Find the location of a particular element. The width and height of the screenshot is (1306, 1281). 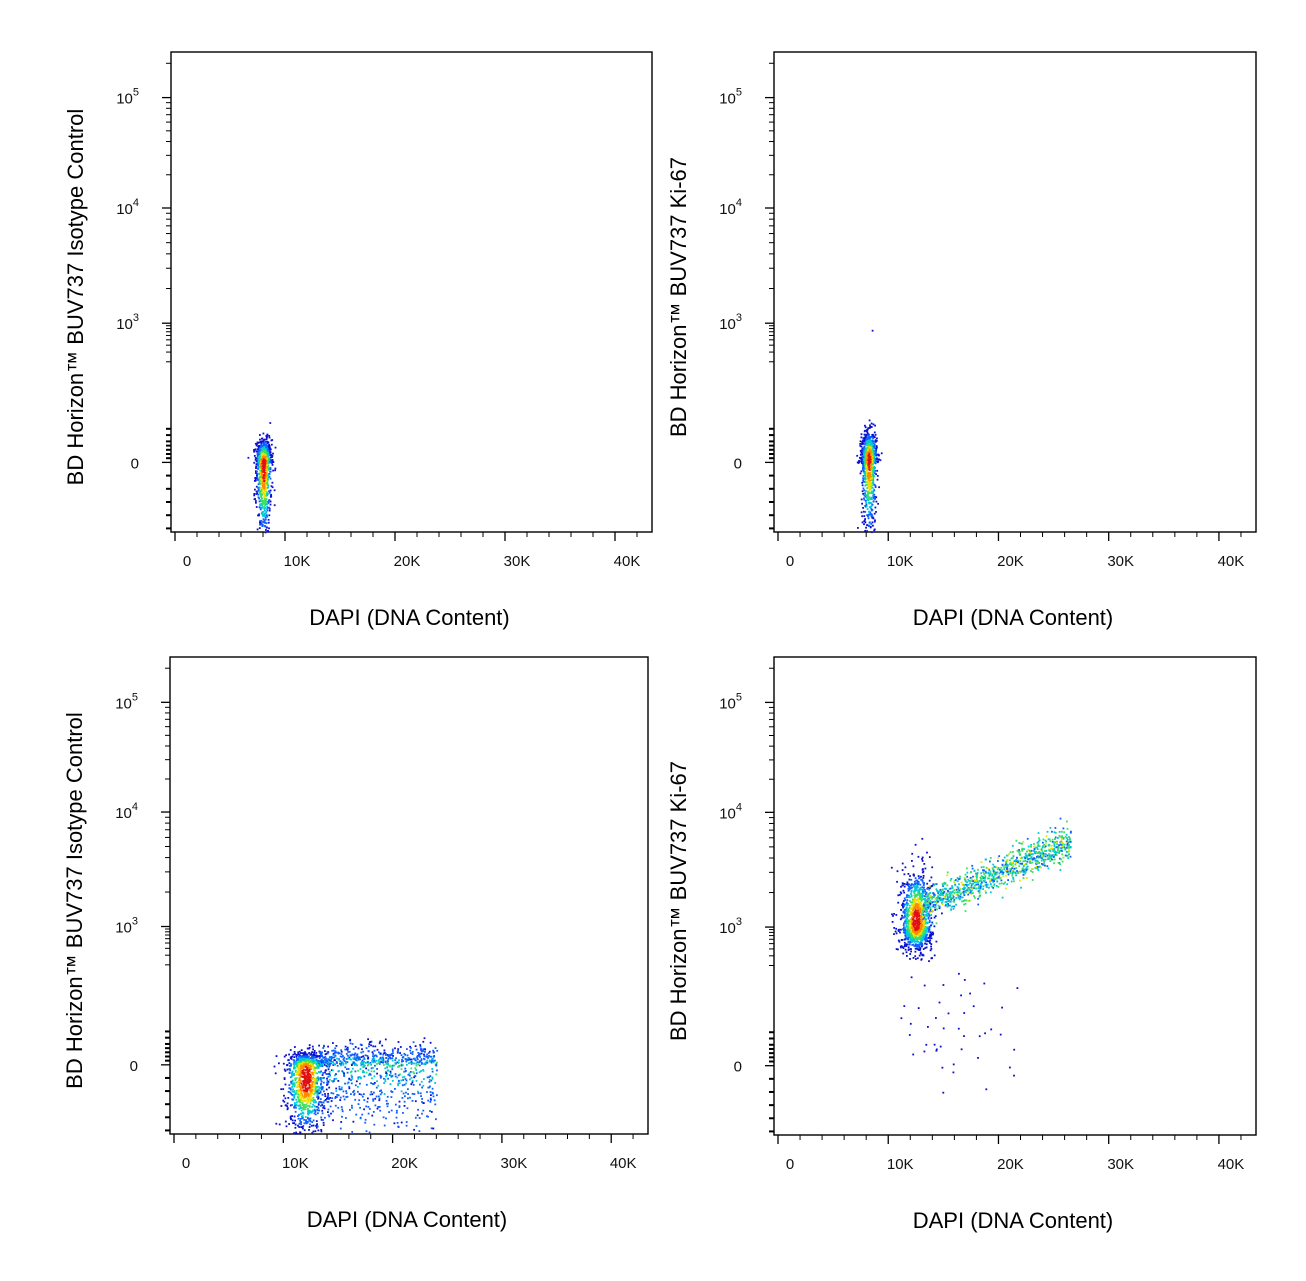

x-tick-label: 40K is located at coordinates (627, 561).